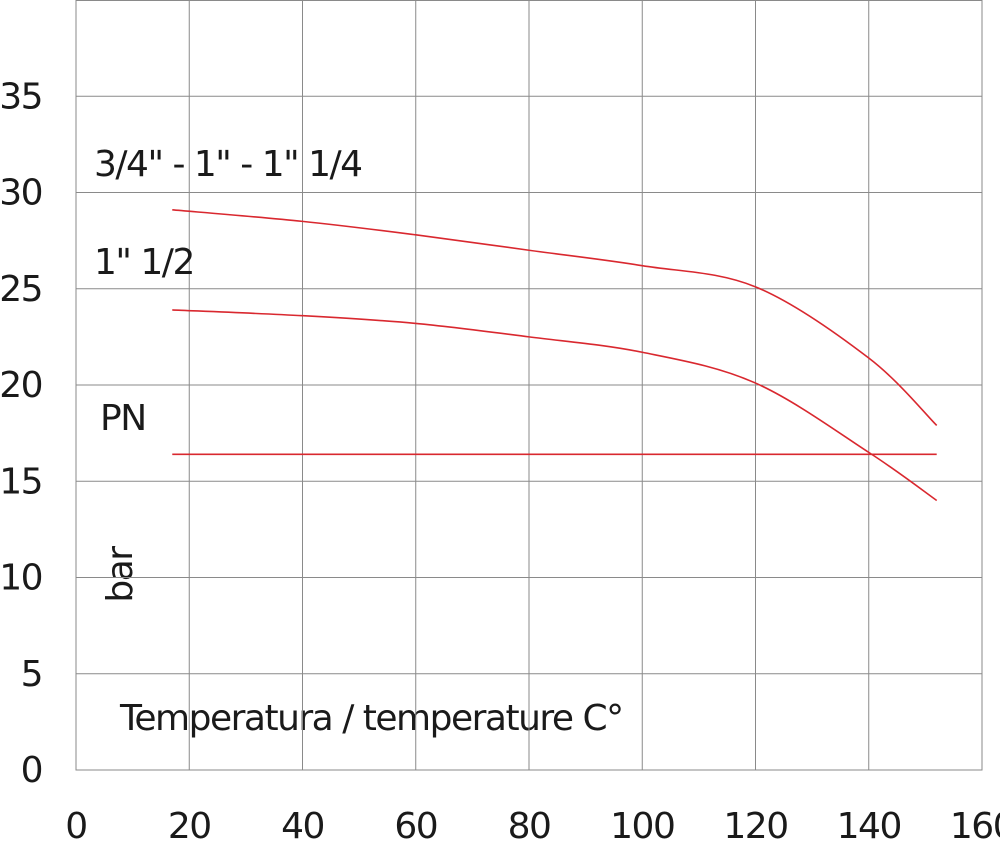 This screenshot has width=1000, height=842. I want to click on x-tick-label: 60, so click(415, 824).